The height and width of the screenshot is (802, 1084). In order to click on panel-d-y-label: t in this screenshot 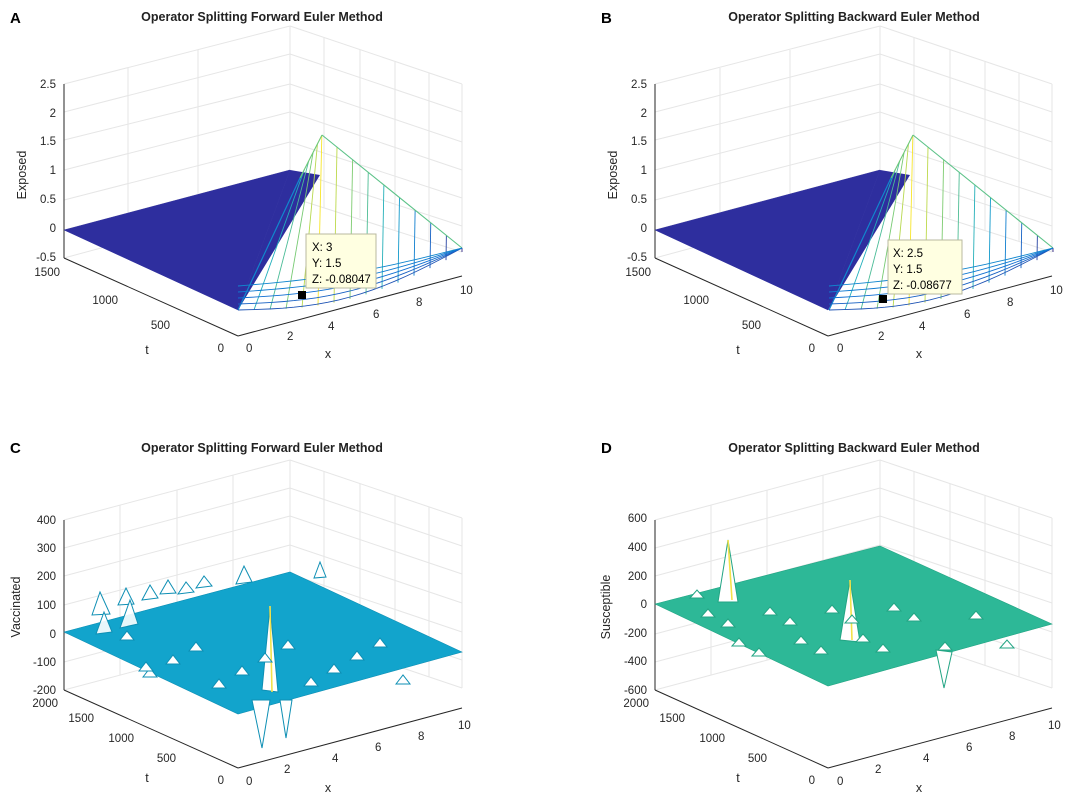, I will do `click(738, 778)`.